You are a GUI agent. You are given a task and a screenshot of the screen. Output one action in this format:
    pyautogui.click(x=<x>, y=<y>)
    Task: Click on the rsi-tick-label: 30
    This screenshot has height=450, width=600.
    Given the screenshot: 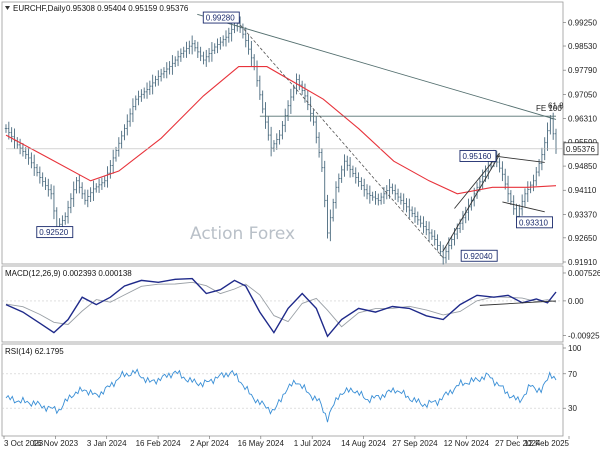 What is the action you would take?
    pyautogui.click(x=572, y=408)
    